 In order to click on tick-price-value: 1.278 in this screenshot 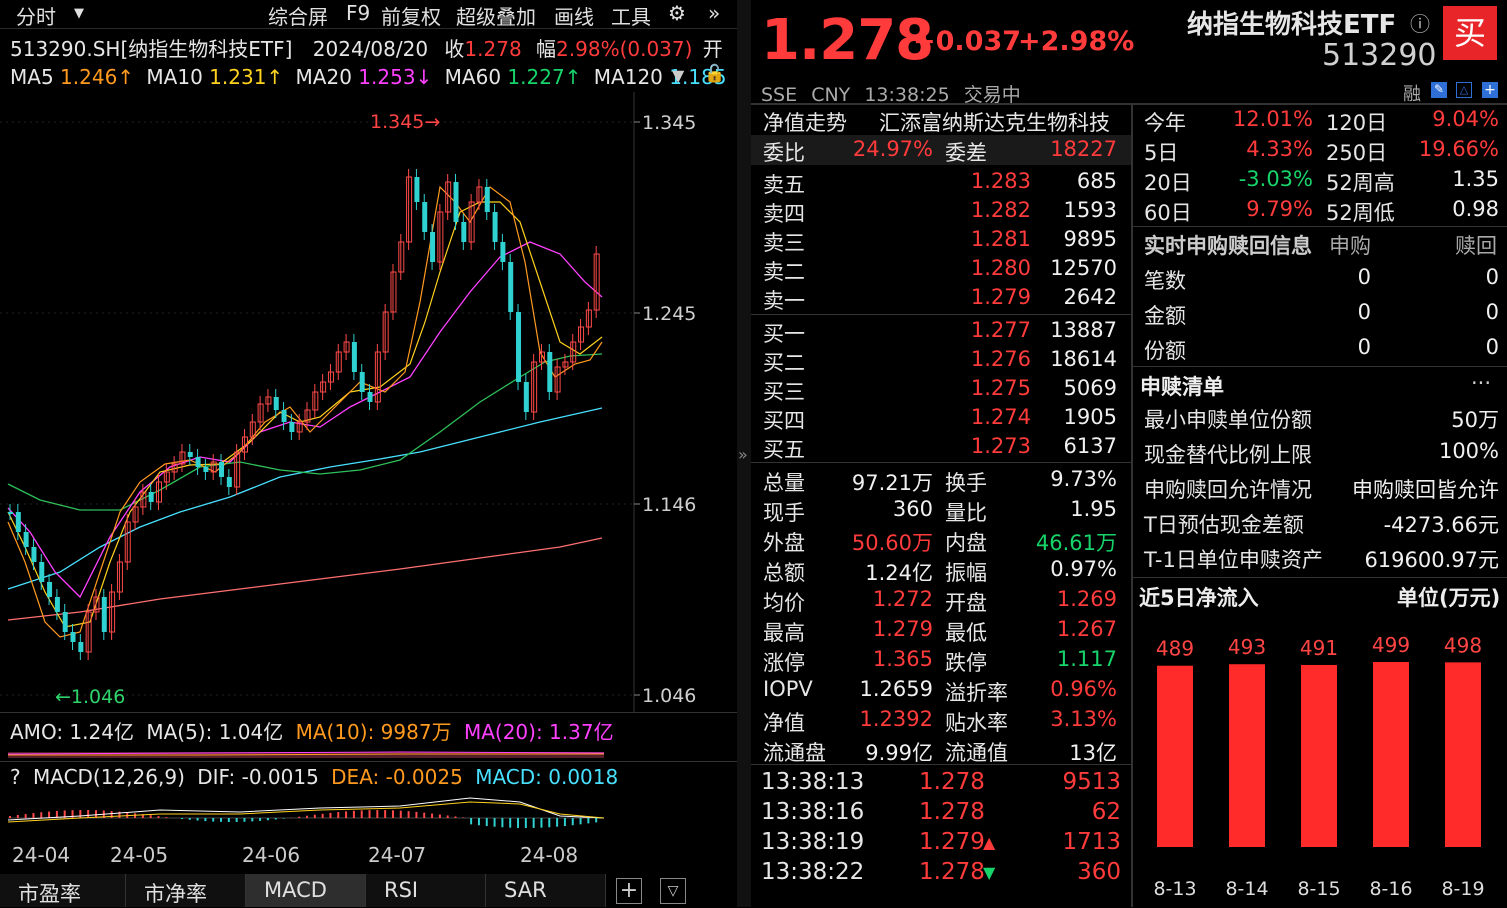, I will do `click(952, 782)`.